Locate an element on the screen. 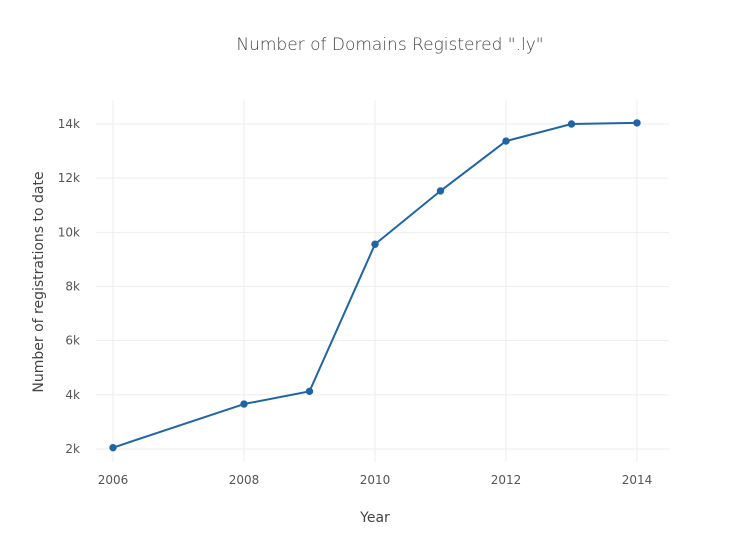 Image resolution: width=750 pixels, height=550 pixels. x-tick-label: 2006 is located at coordinates (113, 480).